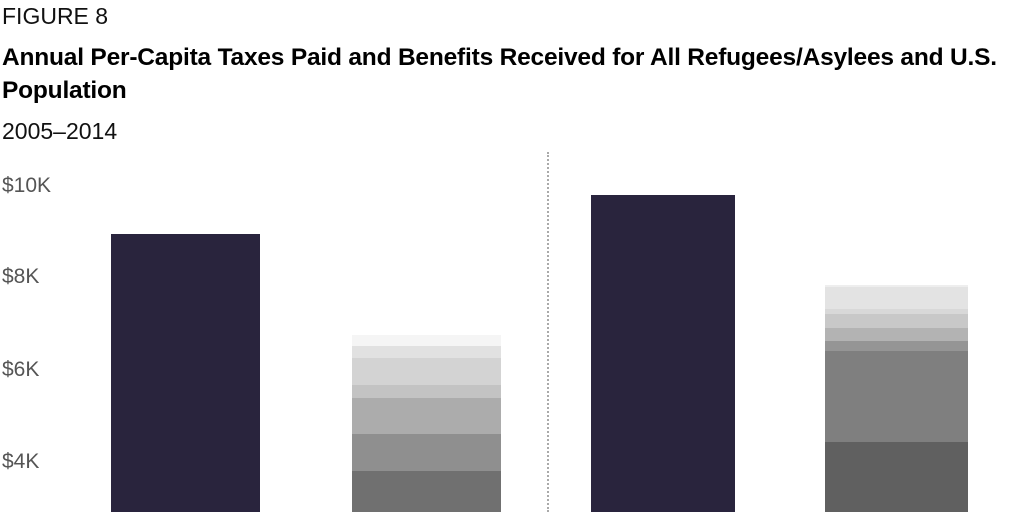 The width and height of the screenshot is (1024, 512). What do you see at coordinates (21, 461) in the screenshot?
I see `y-tick-4k: $4K` at bounding box center [21, 461].